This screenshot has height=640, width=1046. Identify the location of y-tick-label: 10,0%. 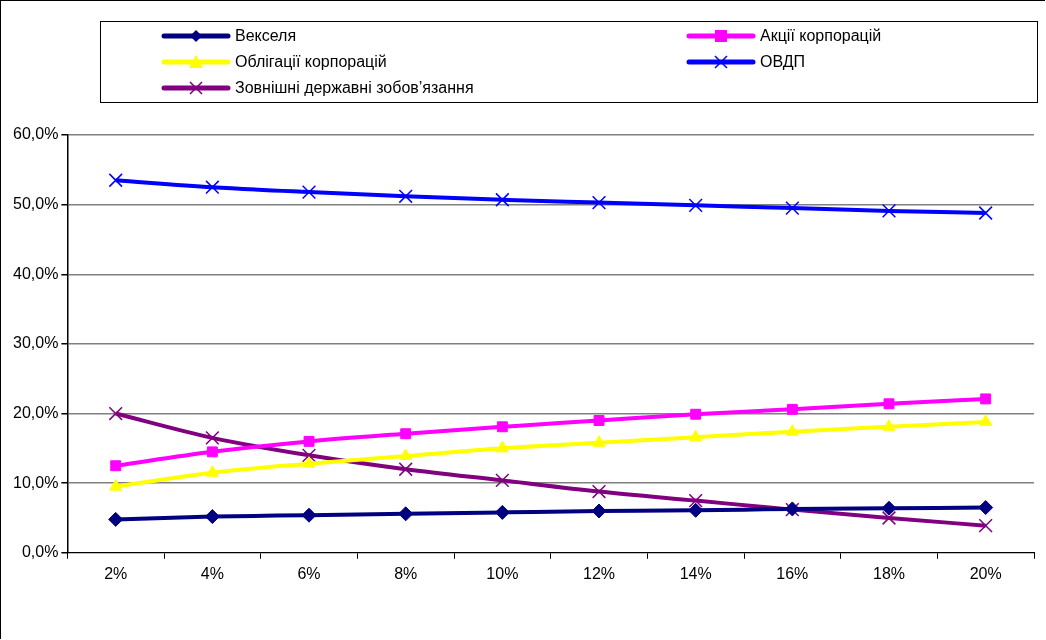
(35, 482).